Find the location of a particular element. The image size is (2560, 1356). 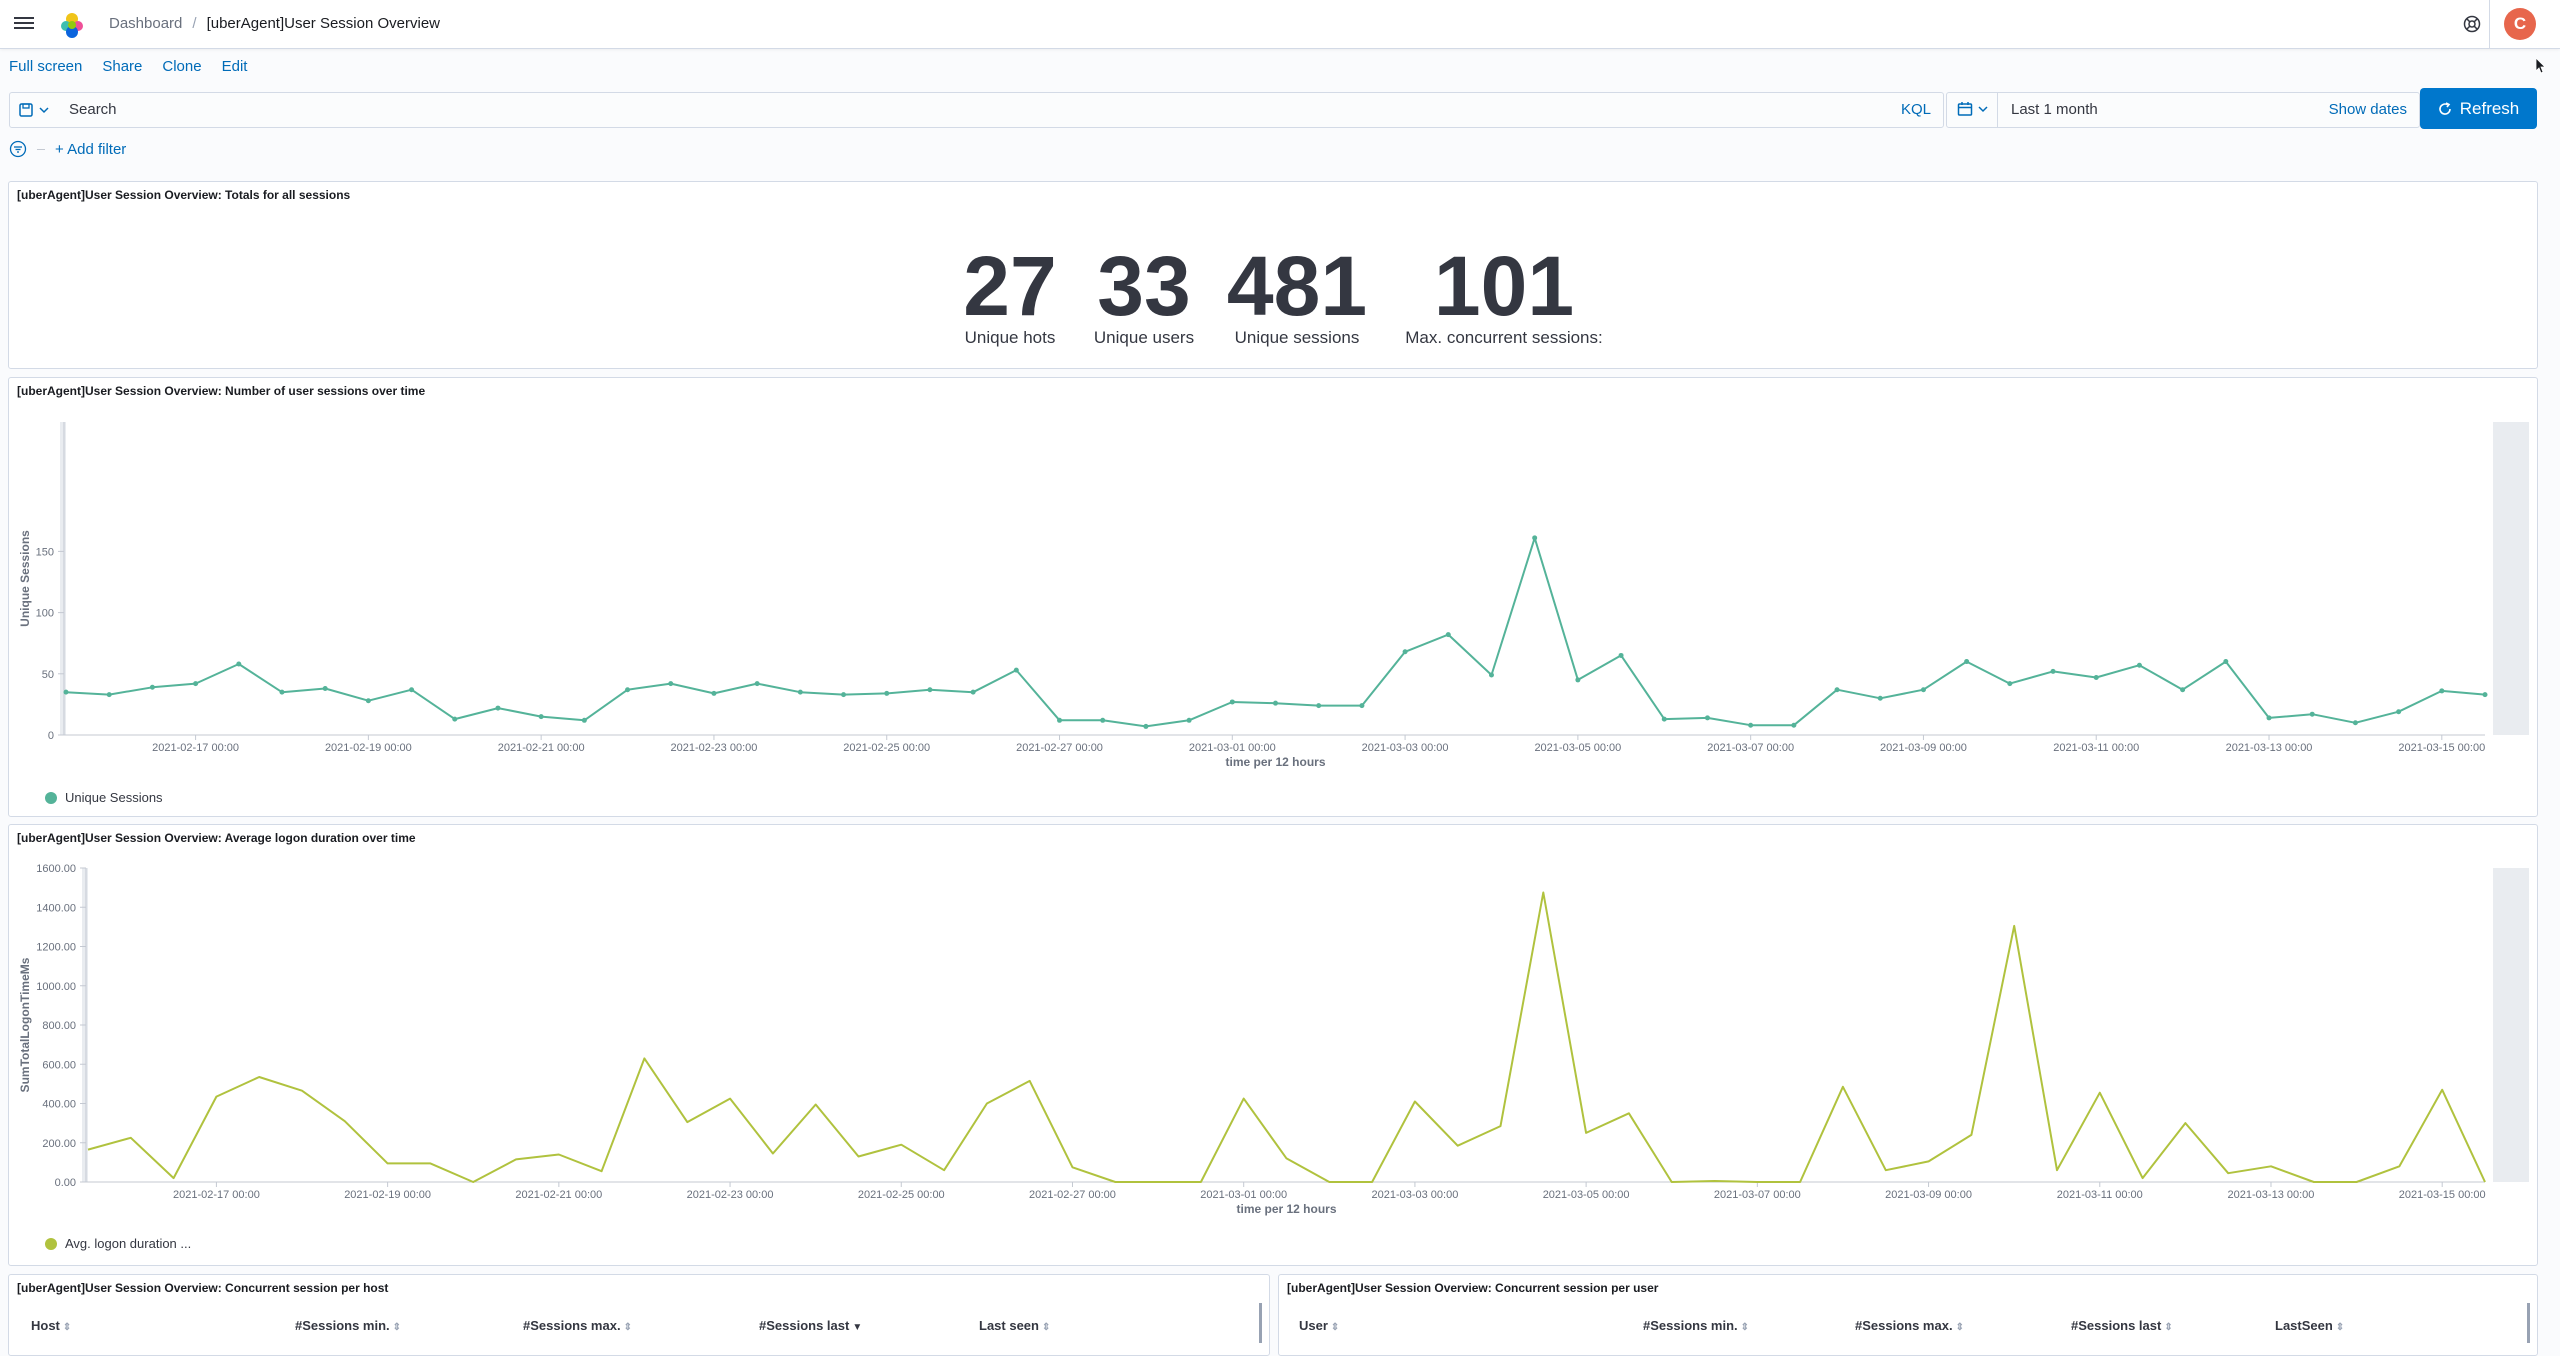

out-of-range-area is located at coordinates (2511, 1025).